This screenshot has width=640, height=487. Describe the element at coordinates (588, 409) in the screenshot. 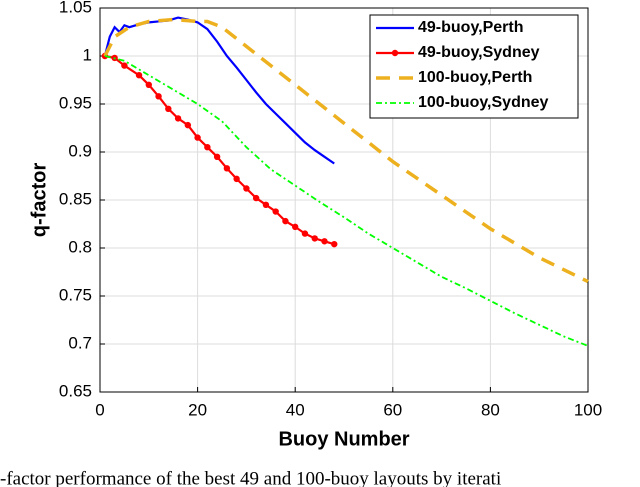

I see `x-tick-label: 100` at that location.